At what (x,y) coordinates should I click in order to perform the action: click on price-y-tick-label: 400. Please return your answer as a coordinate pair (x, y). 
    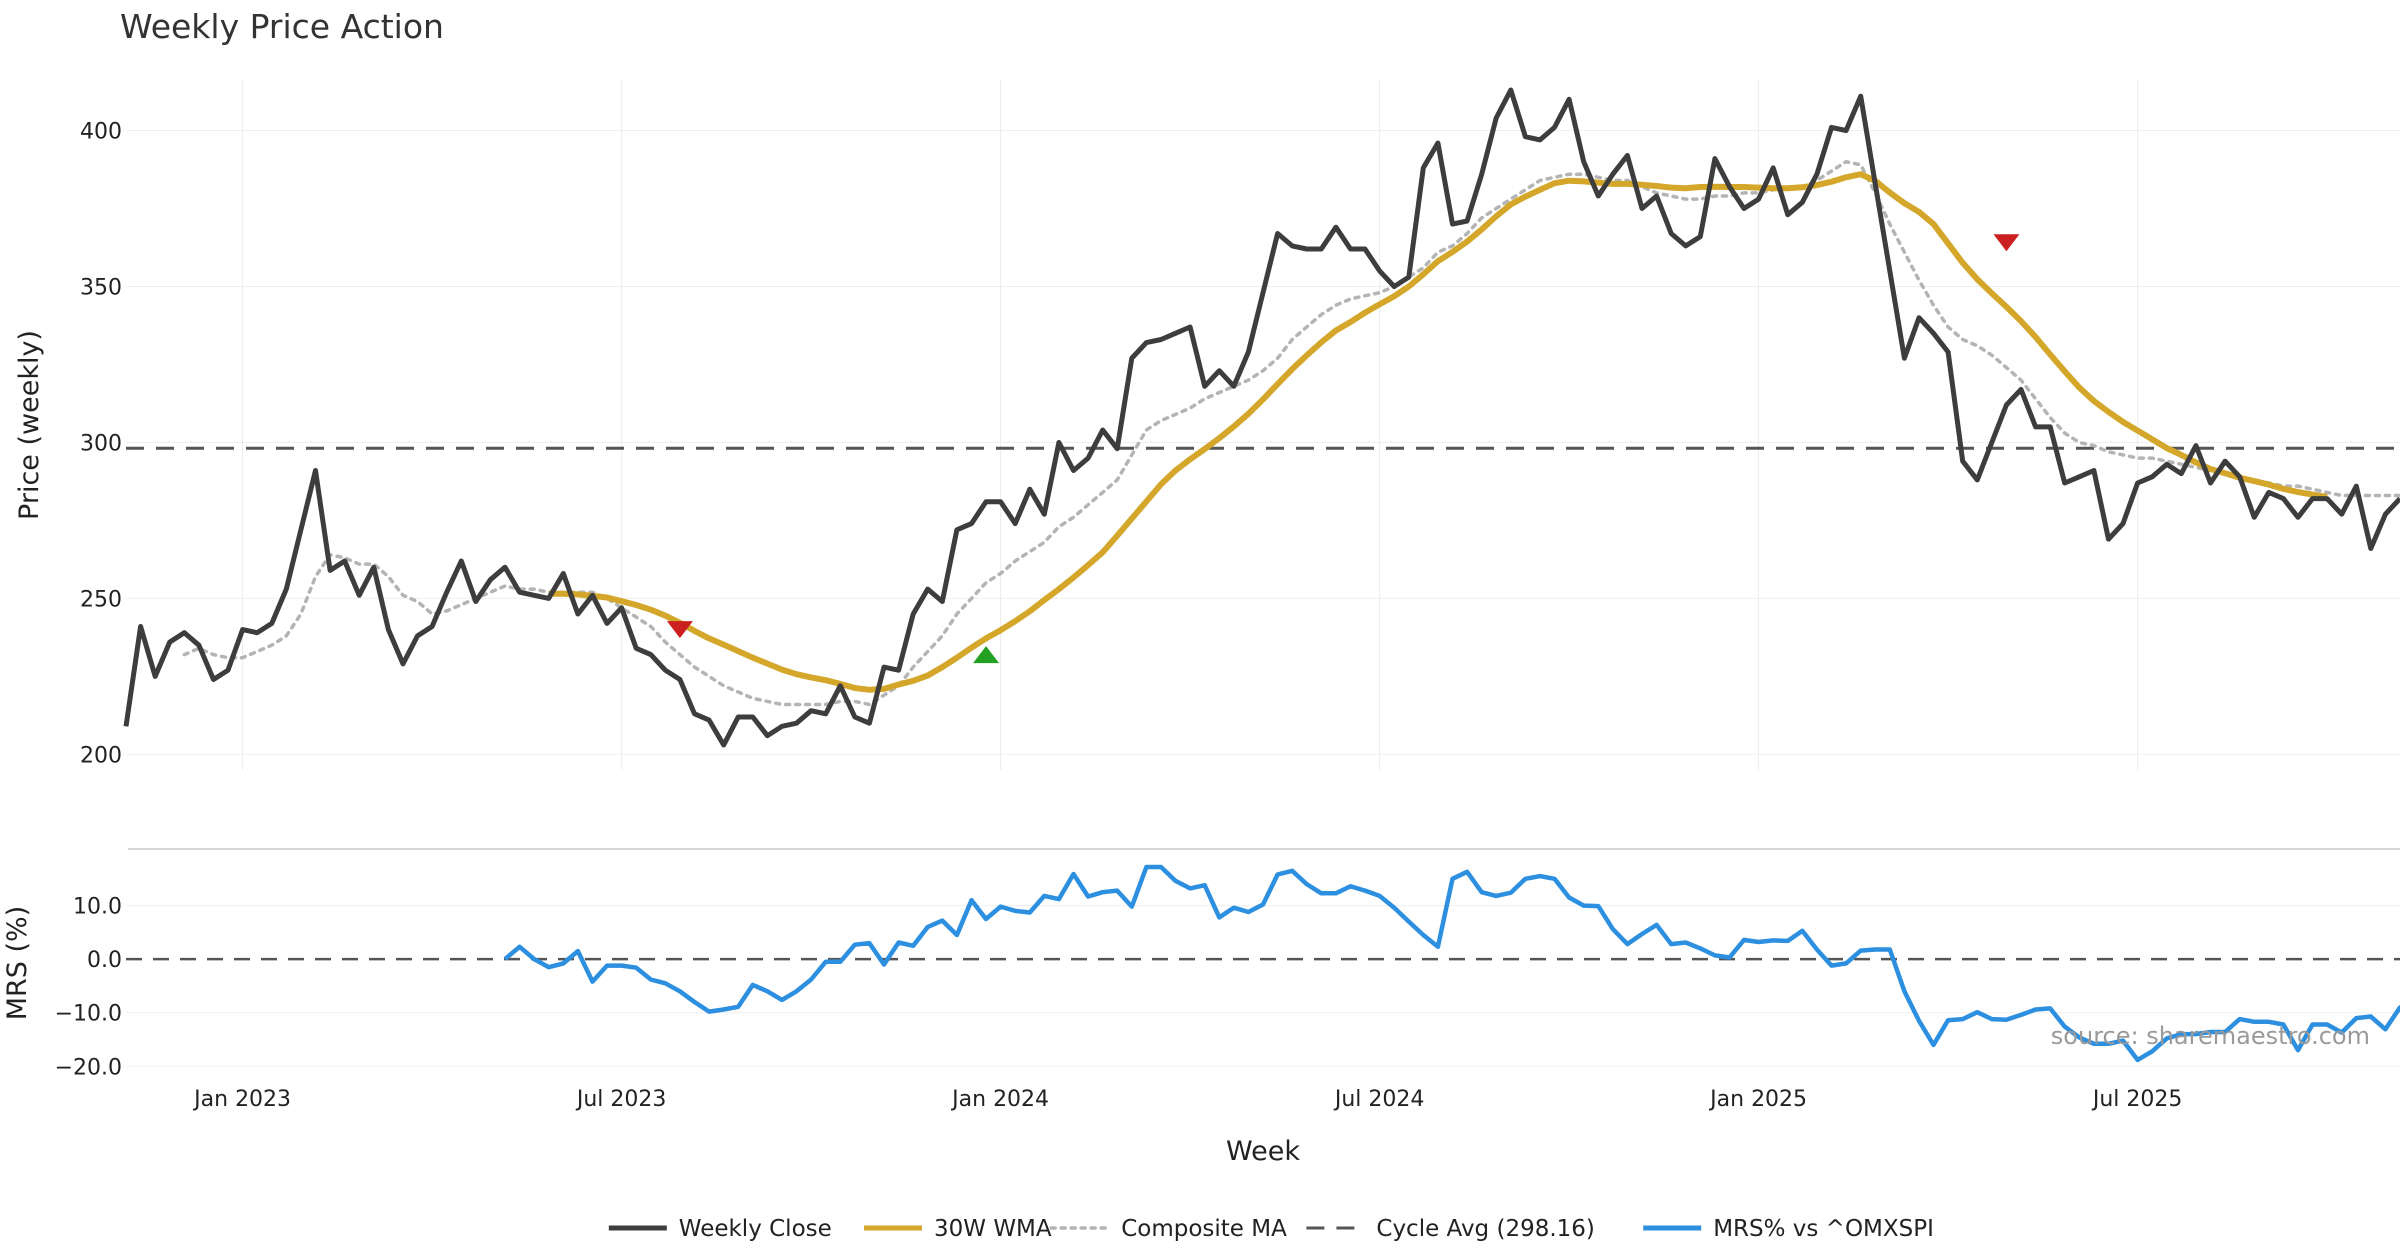
    Looking at the image, I should click on (101, 132).